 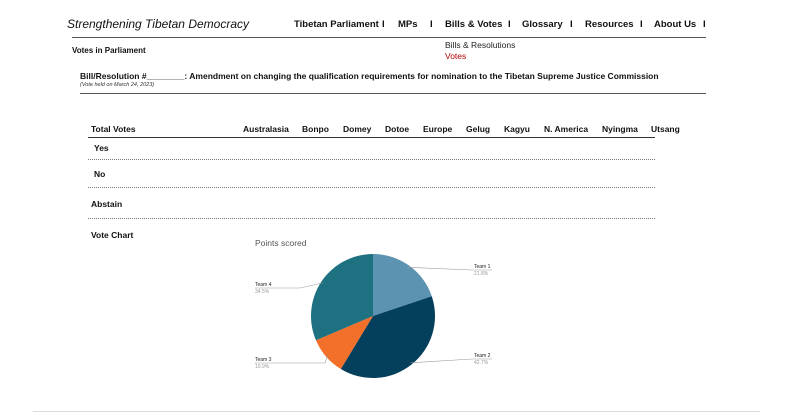 I want to click on pie-label-percent: 10.9%, so click(x=262, y=367).